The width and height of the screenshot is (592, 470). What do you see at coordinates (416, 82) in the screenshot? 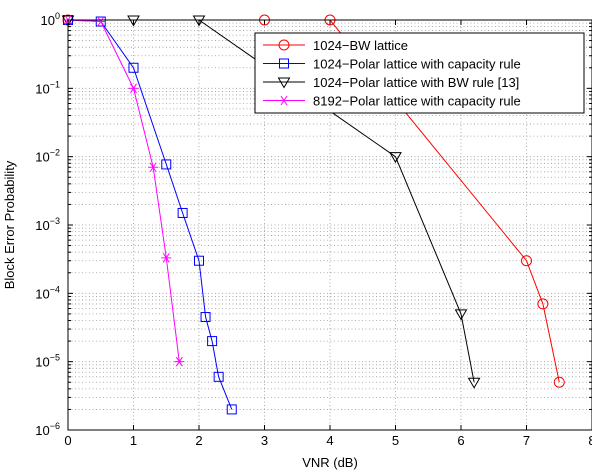
I see `legend-label: 1024−Polar lattice with BW rule [13]` at bounding box center [416, 82].